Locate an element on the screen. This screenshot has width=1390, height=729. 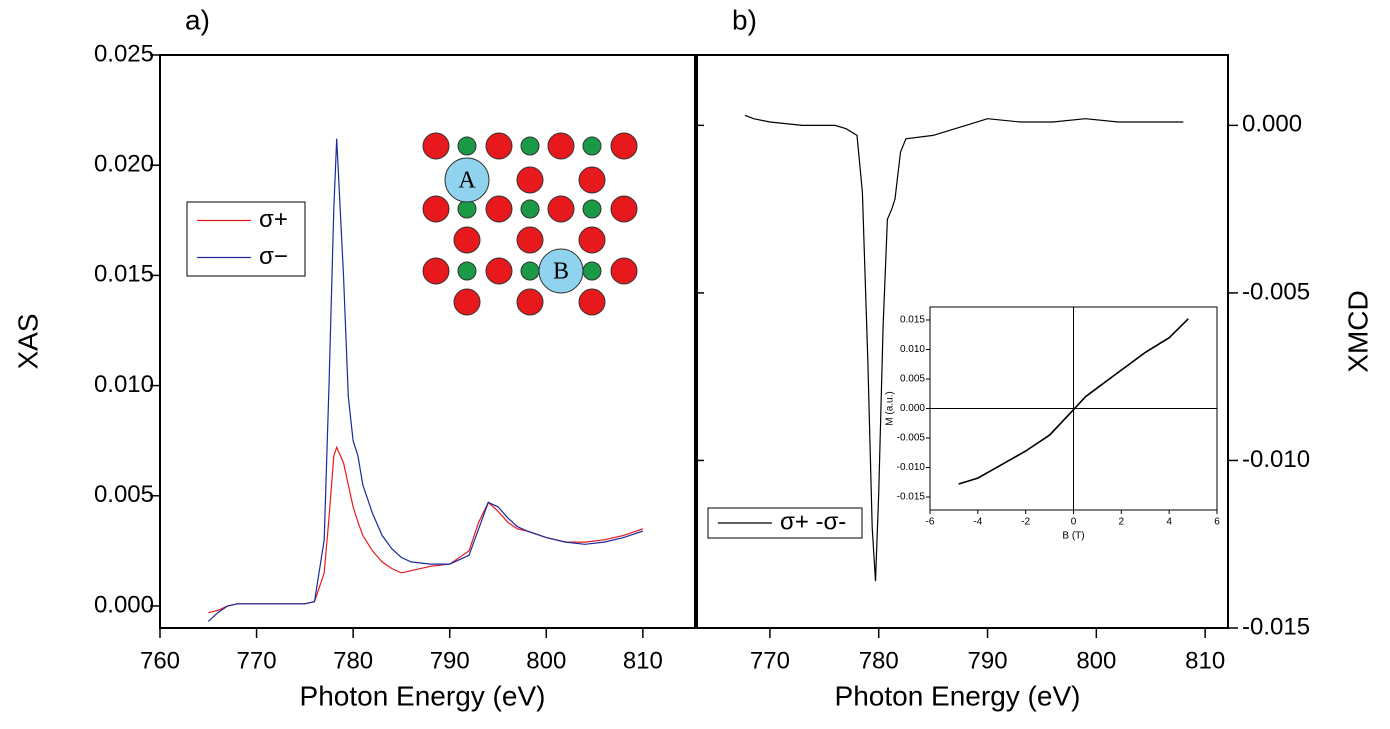
site-label: A is located at coordinates (467, 181).